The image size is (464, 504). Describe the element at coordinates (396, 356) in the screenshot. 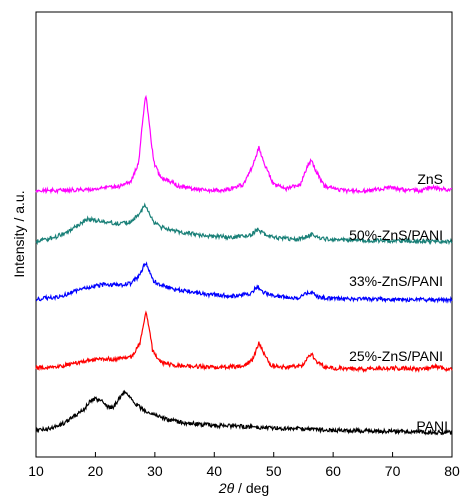

I see `series-label-25: 25%-ZnS/PANI` at that location.